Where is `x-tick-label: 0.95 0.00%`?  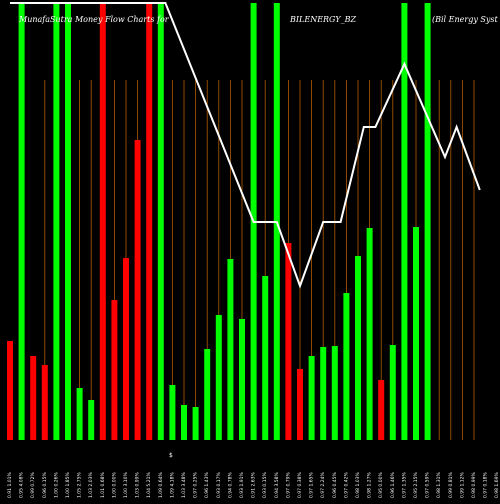
x-tick-label: 0.95 0.00% is located at coordinates (381, 485).